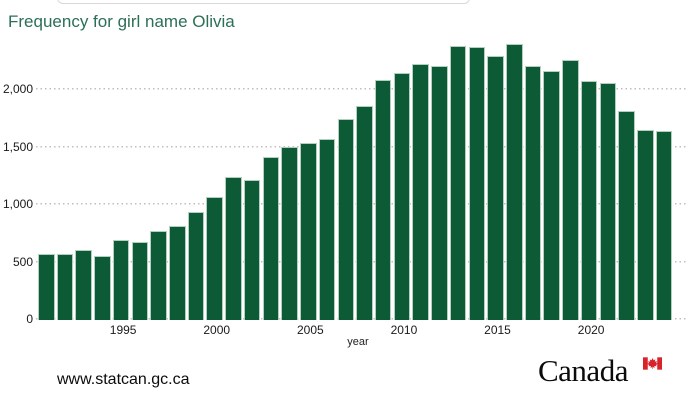 The width and height of the screenshot is (688, 413). I want to click on canada-wordmark-logo: Canada, so click(583, 370).